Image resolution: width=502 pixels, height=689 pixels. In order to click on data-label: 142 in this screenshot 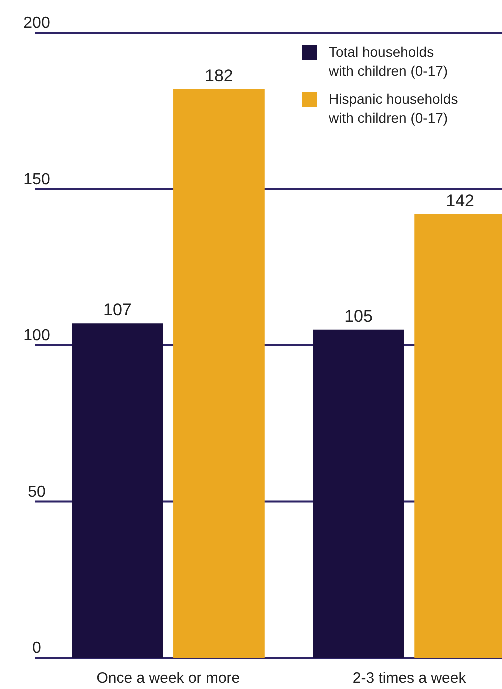, I will do `click(460, 200)`.